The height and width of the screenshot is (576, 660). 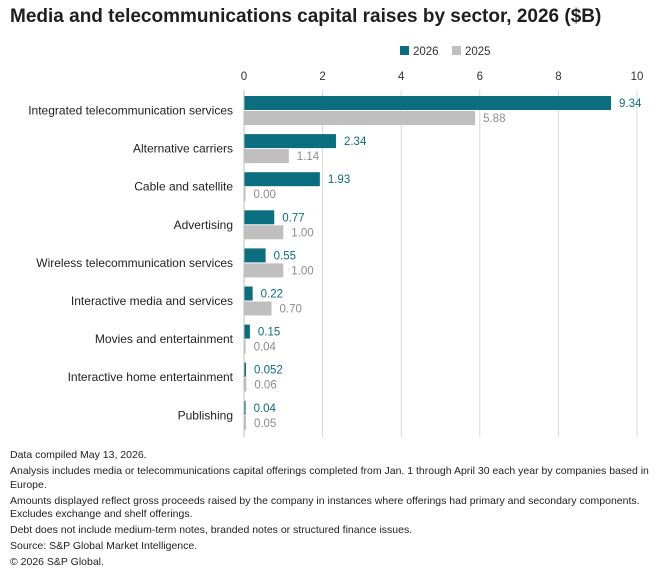 What do you see at coordinates (630, 104) in the screenshot?
I see `data-label-2026: 9.34` at bounding box center [630, 104].